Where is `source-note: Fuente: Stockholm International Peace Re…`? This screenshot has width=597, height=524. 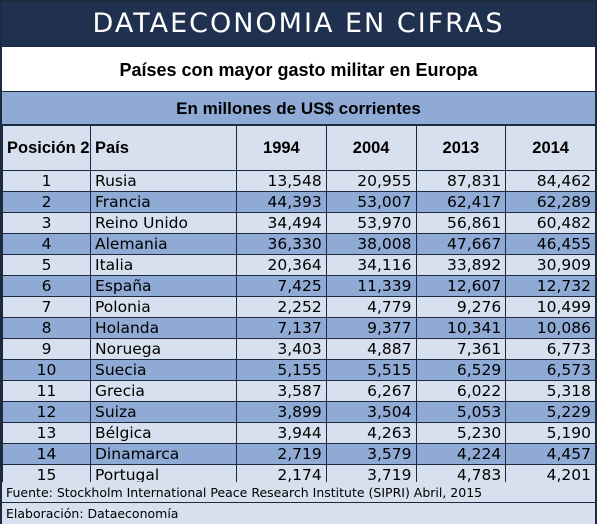
source-note: Fuente: Stockholm International Peace Re… is located at coordinates (298, 492).